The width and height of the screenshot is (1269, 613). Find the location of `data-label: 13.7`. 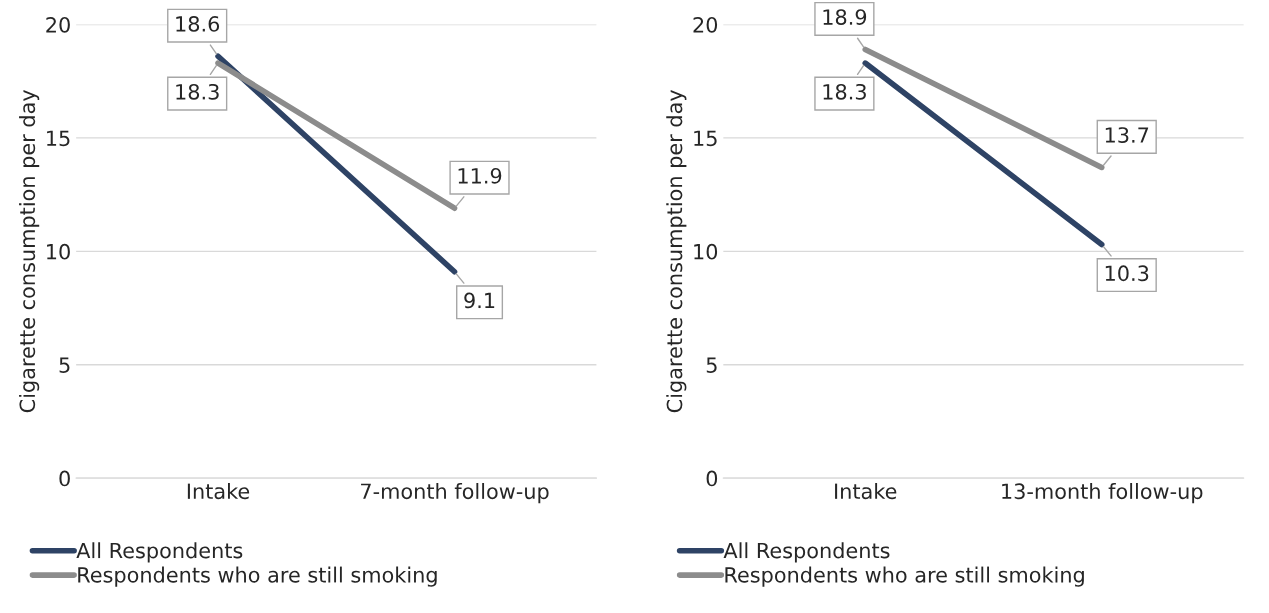

data-label: 13.7 is located at coordinates (1127, 135).